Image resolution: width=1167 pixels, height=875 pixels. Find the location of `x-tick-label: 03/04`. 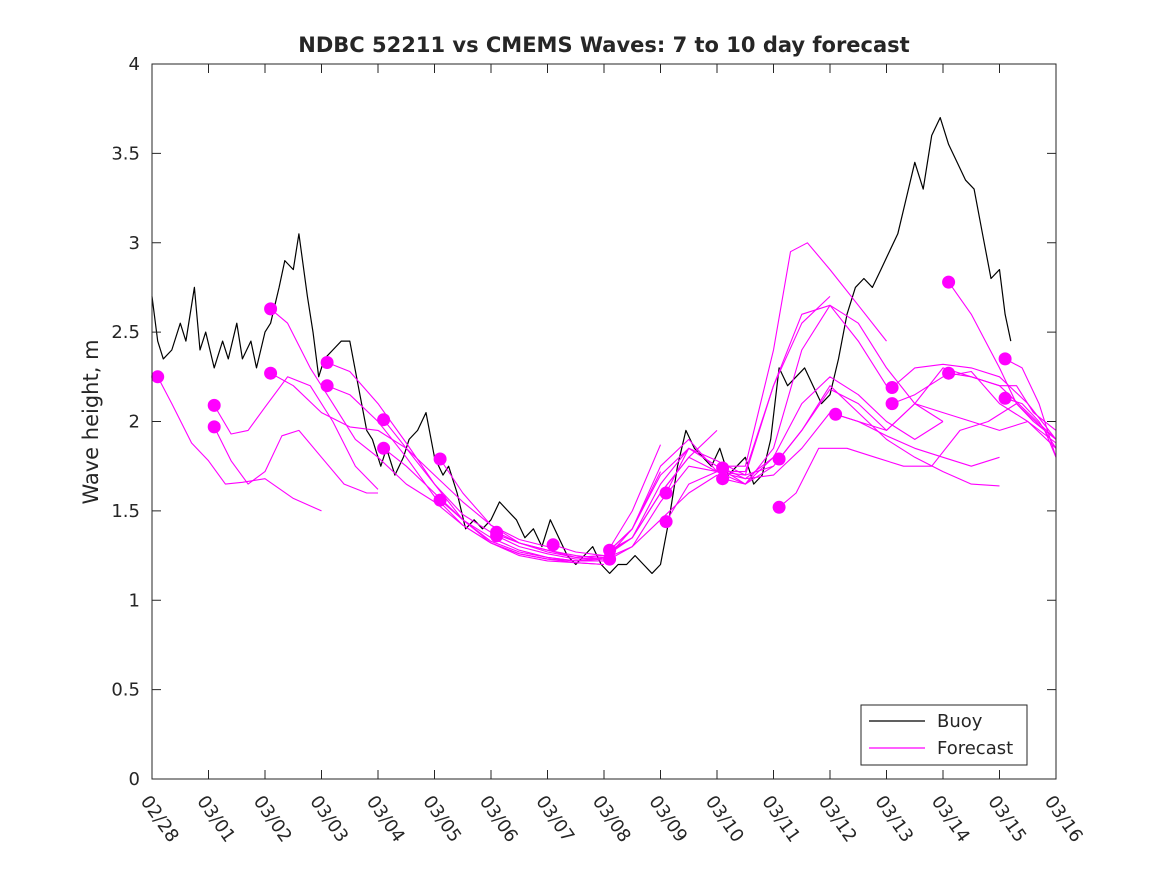

x-tick-label: 03/04 is located at coordinates (385, 819).